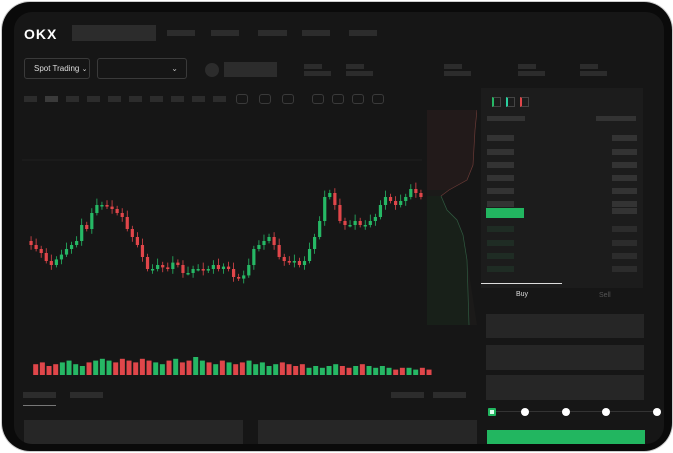 The width and height of the screenshot is (673, 453). Describe the element at coordinates (41, 34) in the screenshot. I see `okx-logo: OKX` at that location.